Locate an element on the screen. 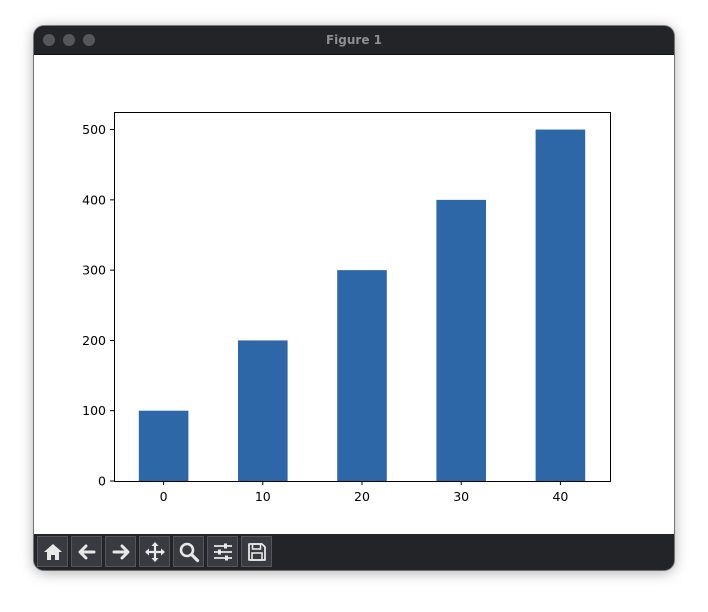 The height and width of the screenshot is (612, 708). arrow-right-icon is located at coordinates (120, 551).